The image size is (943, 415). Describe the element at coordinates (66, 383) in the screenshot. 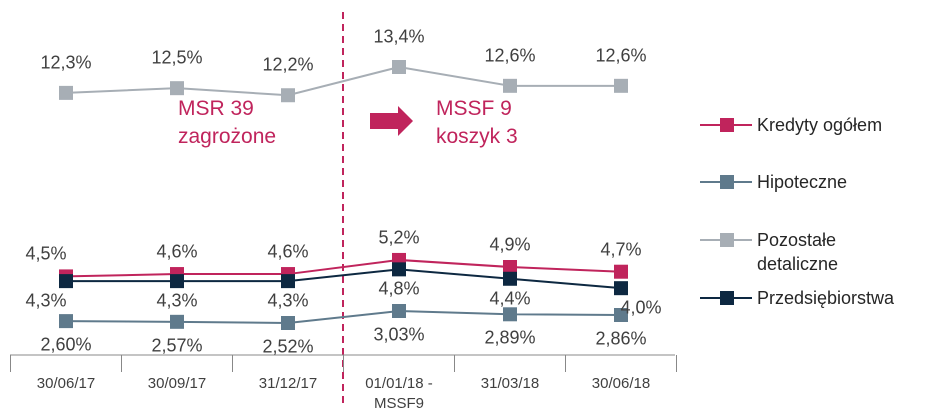

I see `x-tick-label: 30/06/17` at that location.